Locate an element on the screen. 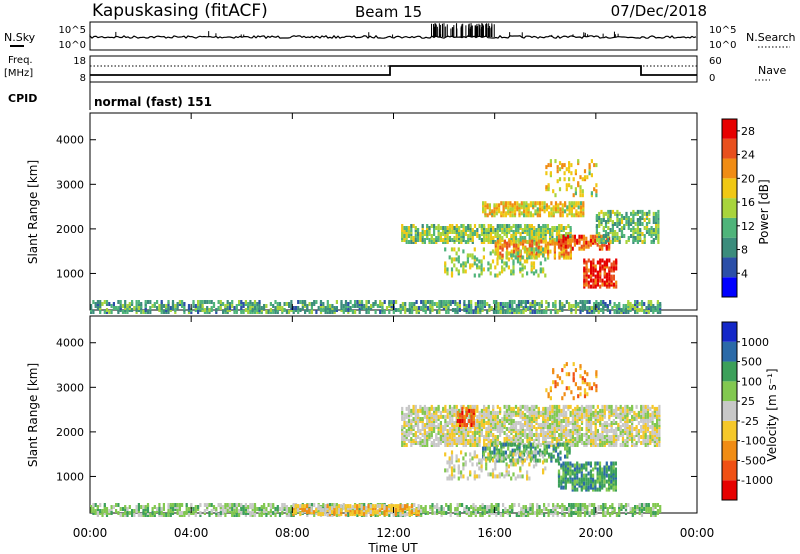  colorbar-frame is located at coordinates (729, 208).